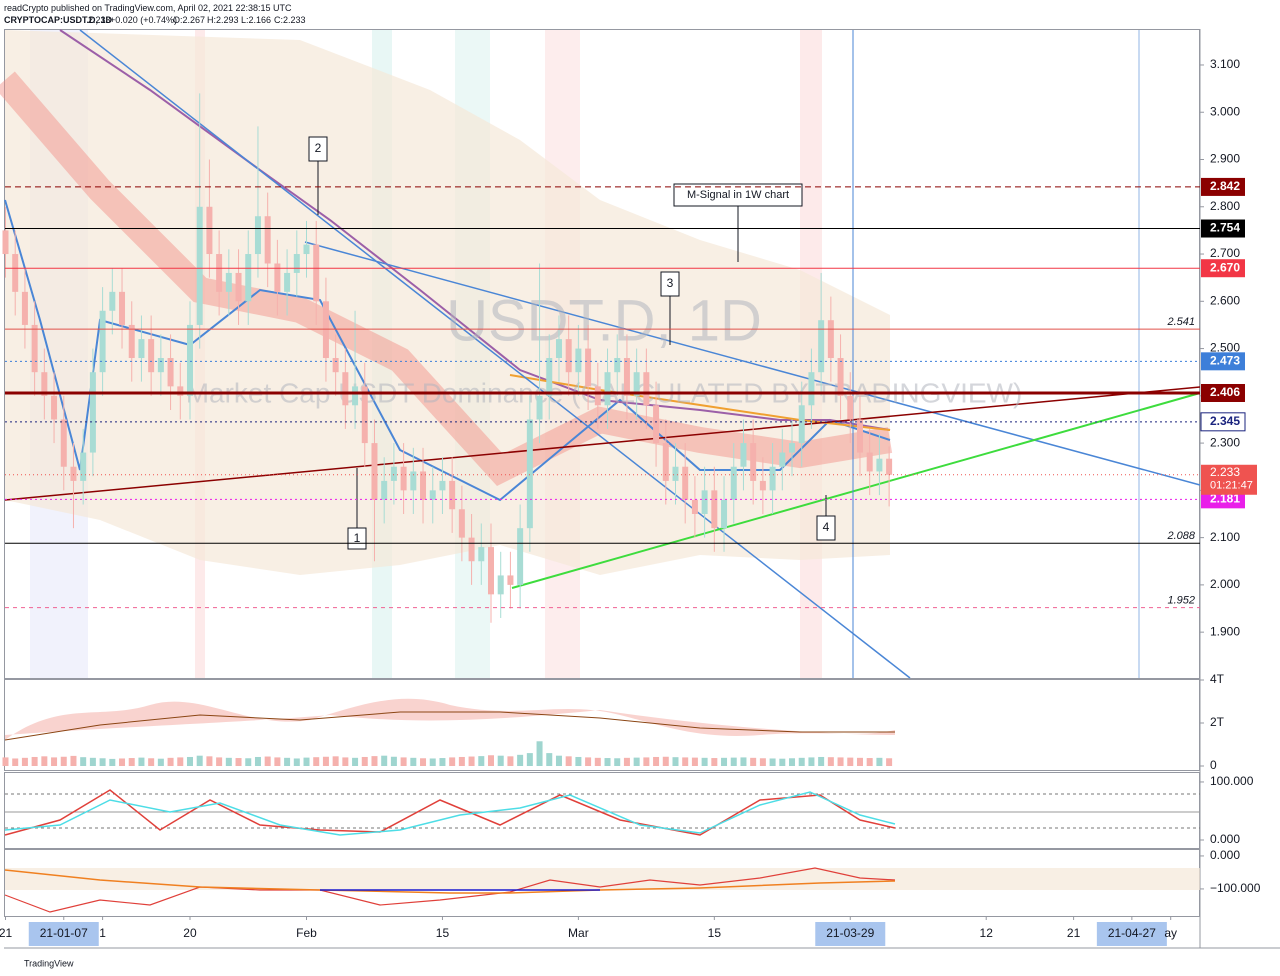 The image size is (1280, 976). I want to click on obv-line, so click(450, 890).